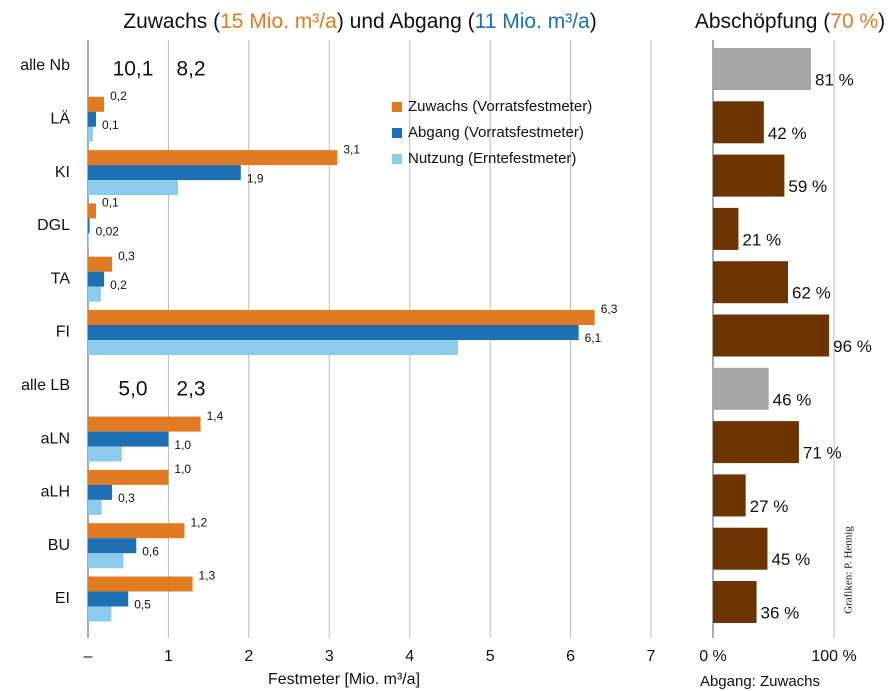 This screenshot has width=893, height=691. I want to click on x-tick-label: 5, so click(490, 656).